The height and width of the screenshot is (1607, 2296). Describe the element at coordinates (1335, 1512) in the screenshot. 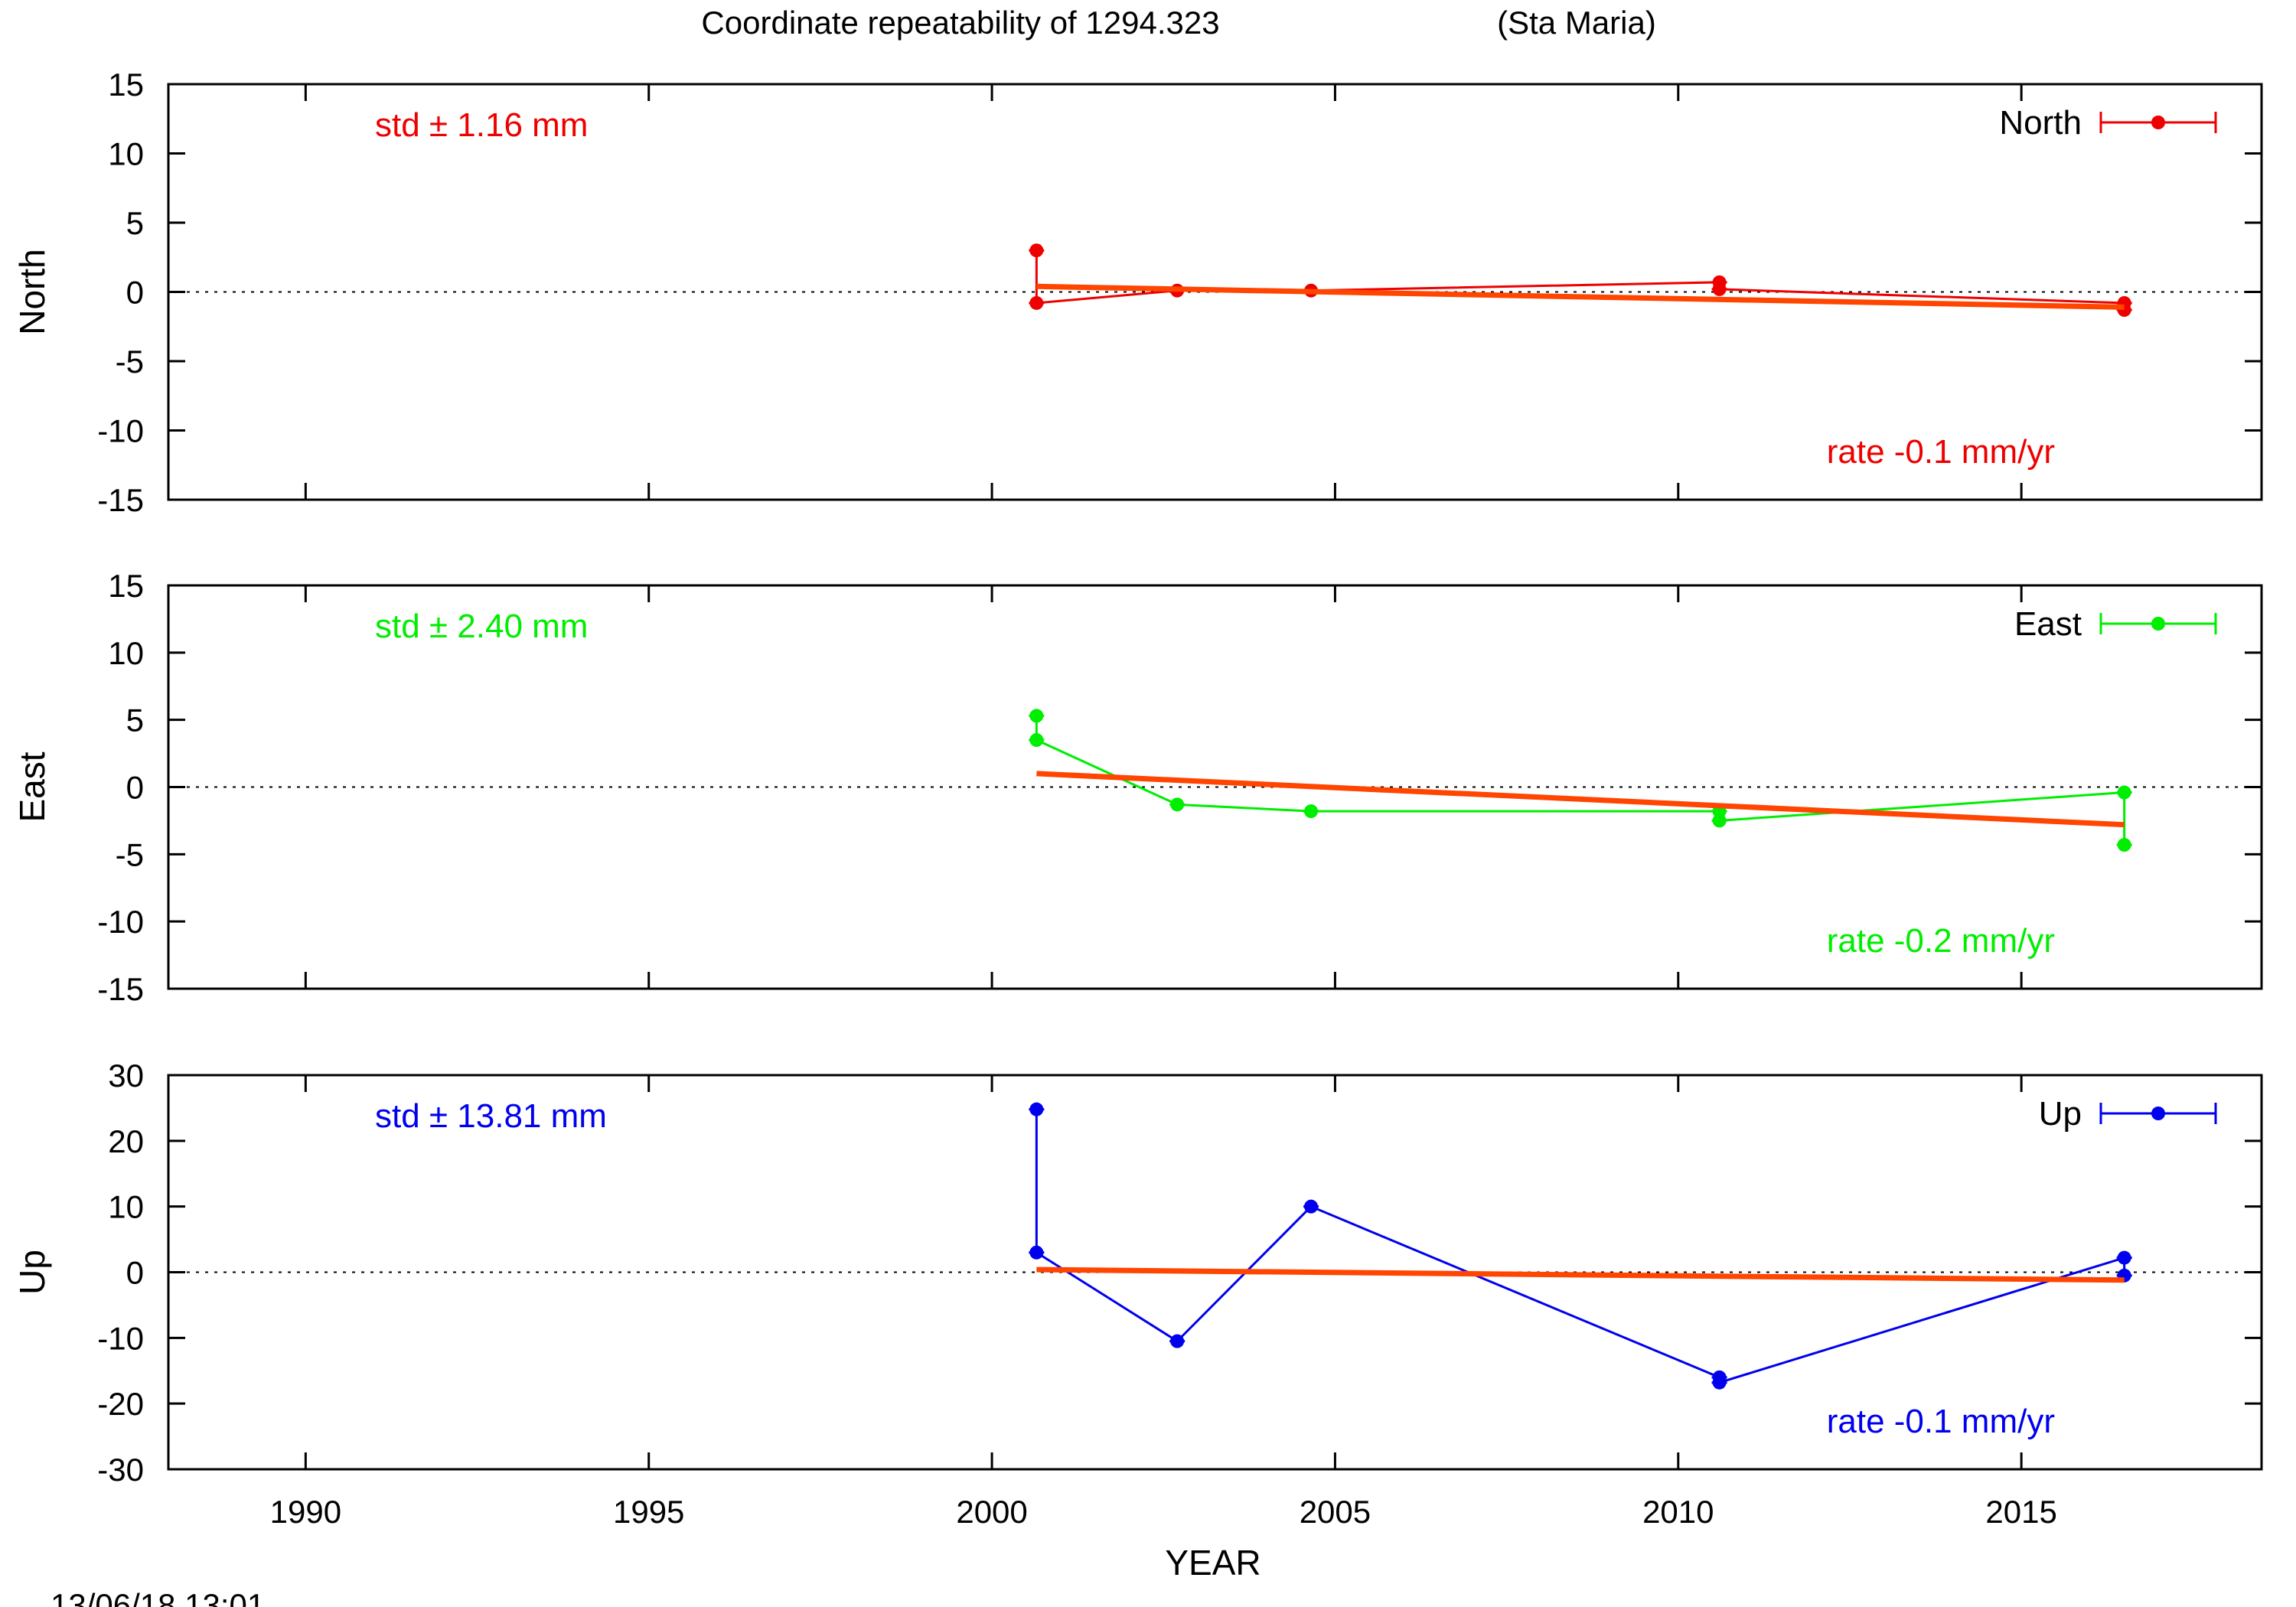

I see `x-tick-label: 2005` at that location.